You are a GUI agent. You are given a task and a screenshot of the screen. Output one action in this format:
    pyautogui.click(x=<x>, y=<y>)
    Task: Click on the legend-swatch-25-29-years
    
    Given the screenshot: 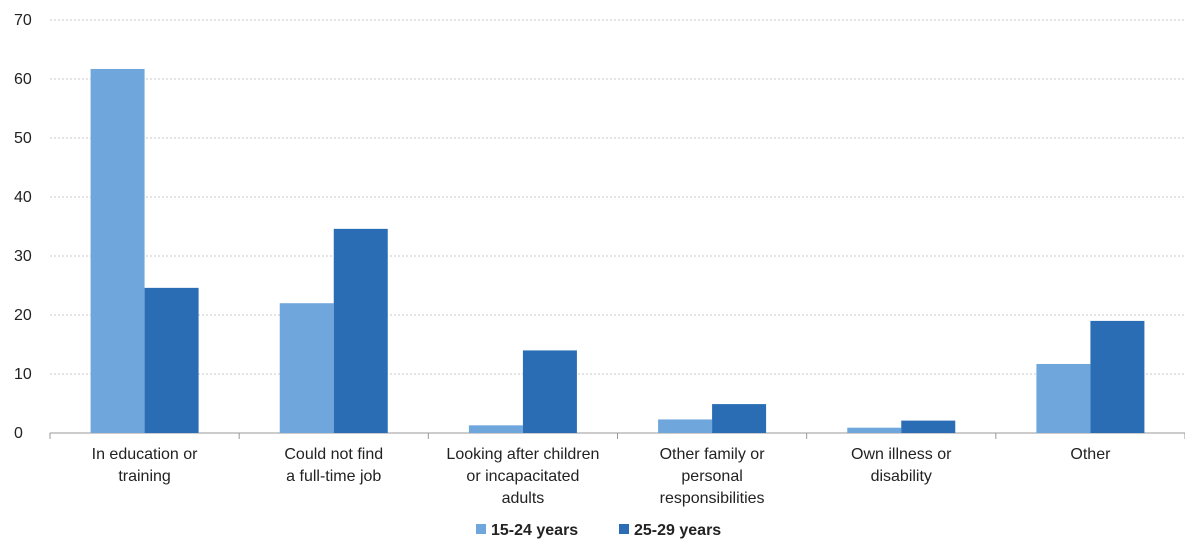 What is the action you would take?
    pyautogui.click(x=624, y=529)
    